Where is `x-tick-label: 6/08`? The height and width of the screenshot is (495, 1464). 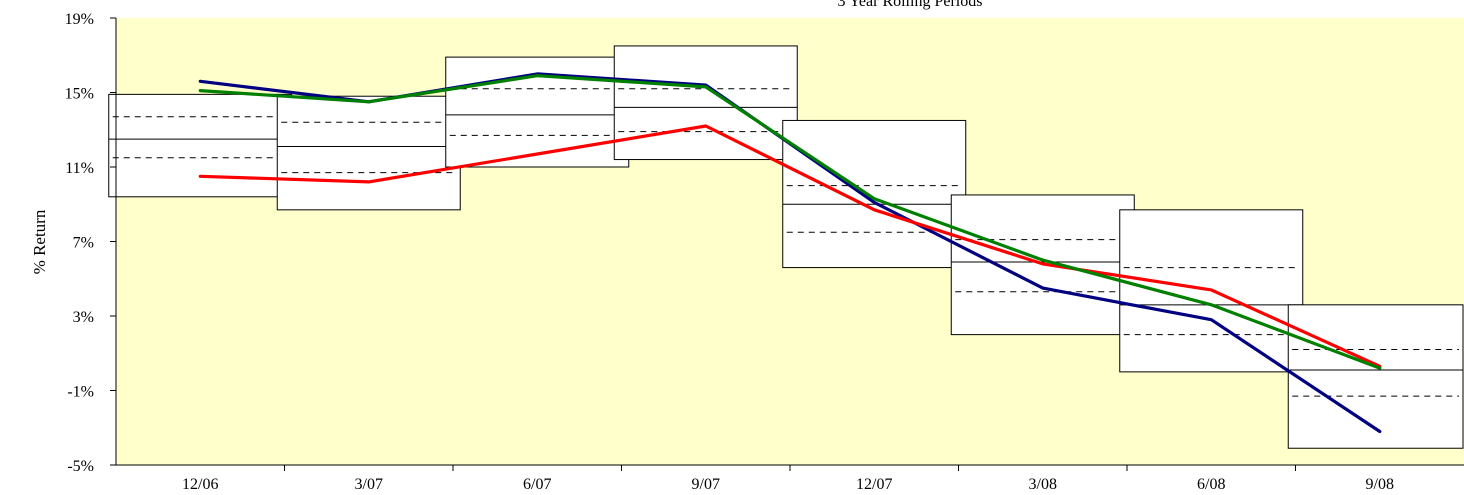 x-tick-label: 6/08 is located at coordinates (1211, 484).